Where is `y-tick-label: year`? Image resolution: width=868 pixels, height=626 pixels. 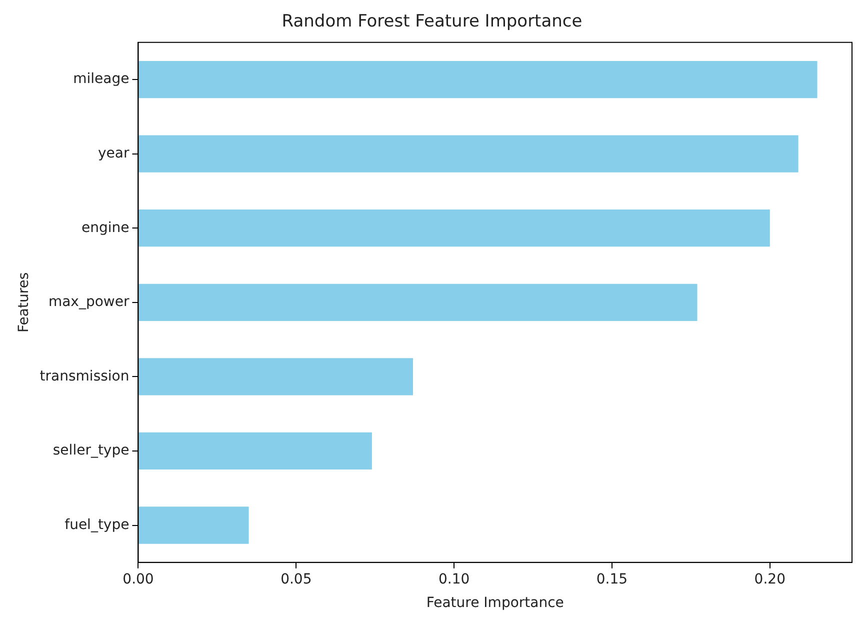 y-tick-label: year is located at coordinates (114, 153).